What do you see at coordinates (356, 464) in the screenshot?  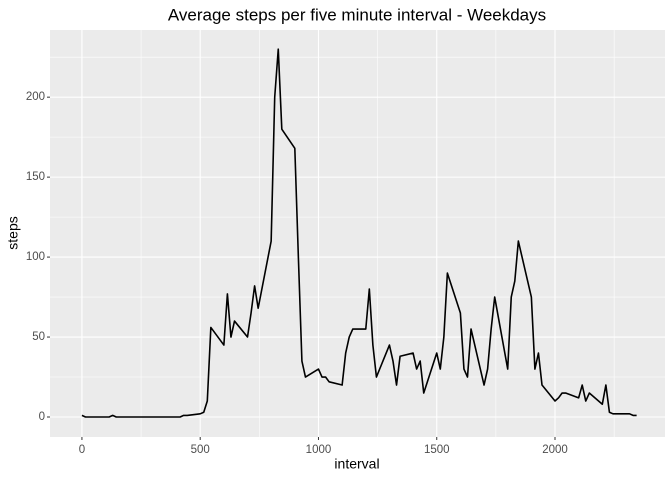 I see `x-axis-title: interval` at bounding box center [356, 464].